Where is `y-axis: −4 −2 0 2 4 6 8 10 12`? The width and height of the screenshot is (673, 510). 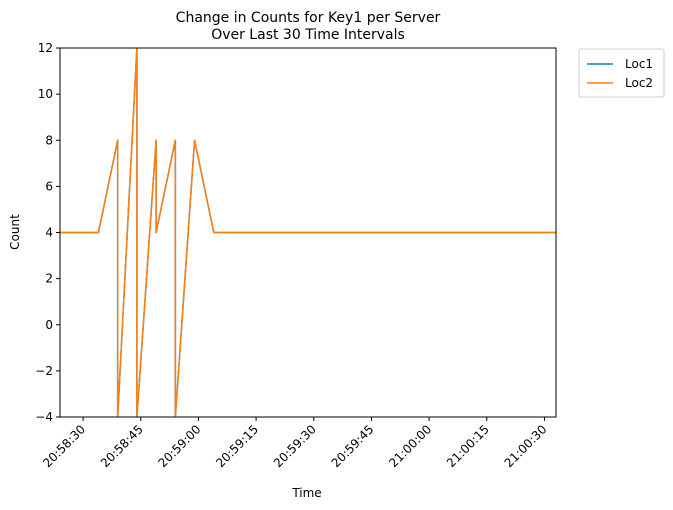
y-axis: −4 −2 0 2 4 6 8 10 12 is located at coordinates (47, 232).